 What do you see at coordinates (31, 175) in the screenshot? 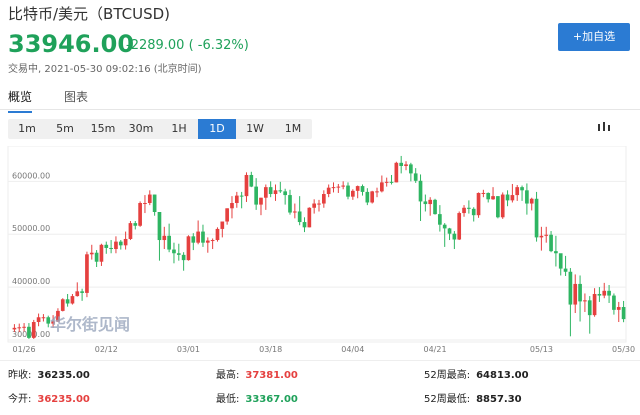
I see `y-tick-label: 60000.00` at bounding box center [31, 175].